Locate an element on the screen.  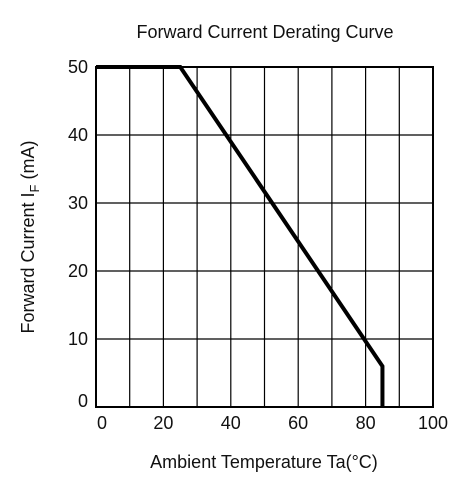
y-axis-label-main: Forward Current I is located at coordinates (28, 262).